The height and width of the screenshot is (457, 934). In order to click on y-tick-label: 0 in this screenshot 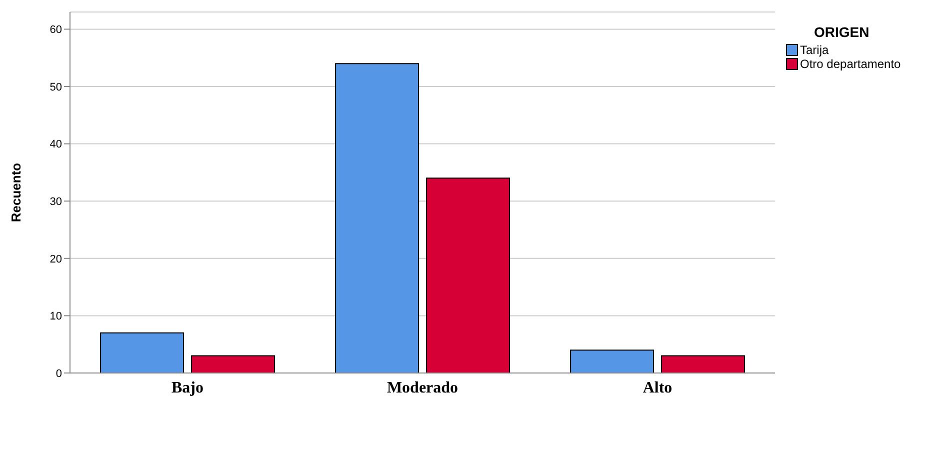, I will do `click(59, 374)`.